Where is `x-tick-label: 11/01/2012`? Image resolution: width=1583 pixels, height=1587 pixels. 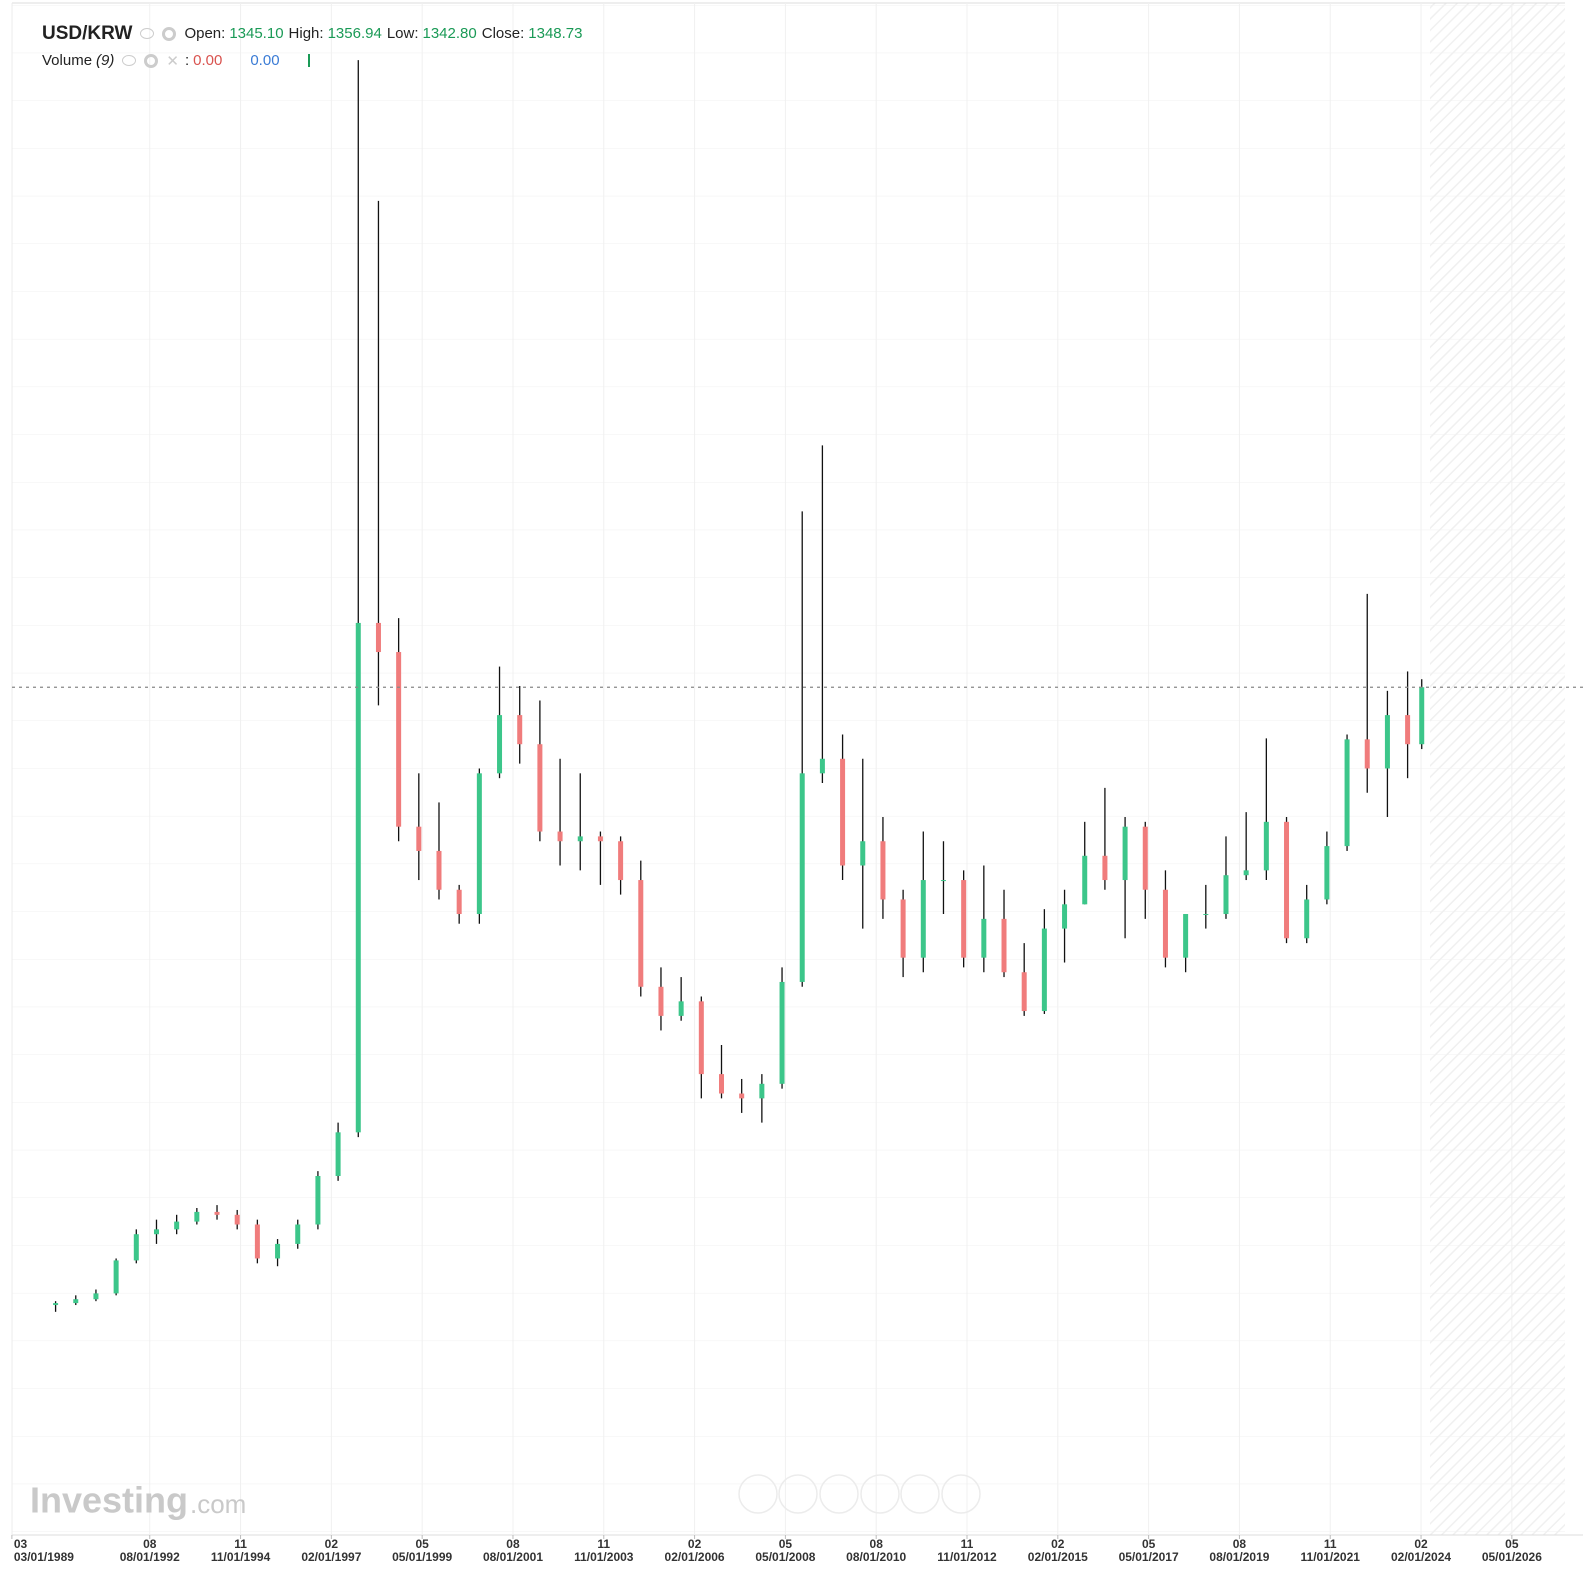 x-tick-label: 11/01/2012 is located at coordinates (967, 1557).